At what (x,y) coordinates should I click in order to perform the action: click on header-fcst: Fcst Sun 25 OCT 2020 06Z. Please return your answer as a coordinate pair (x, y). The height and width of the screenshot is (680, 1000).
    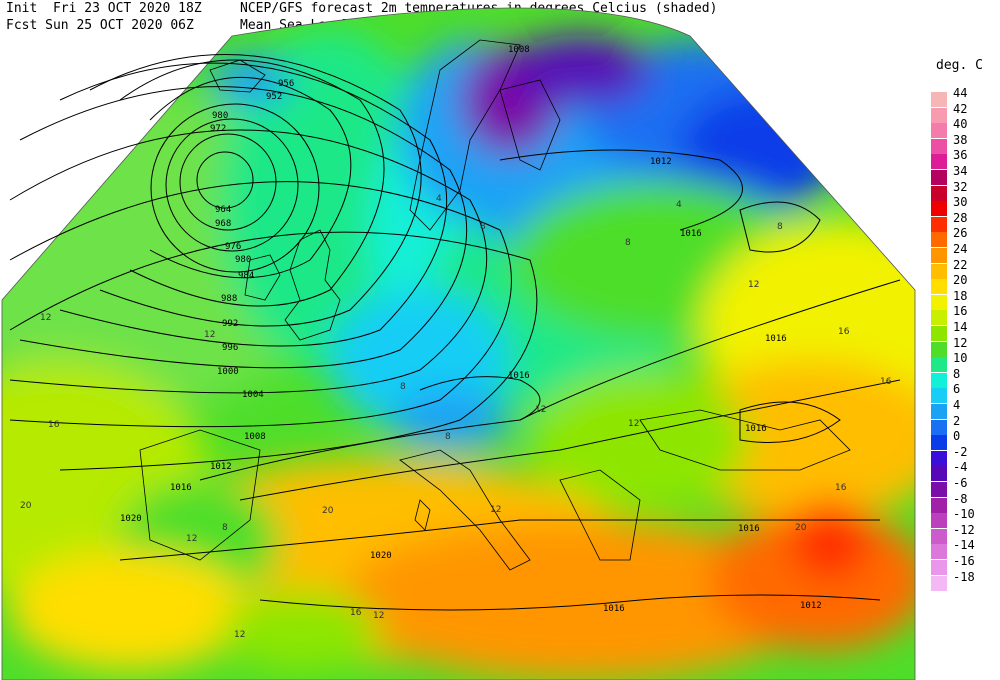
    Looking at the image, I should click on (100, 25).